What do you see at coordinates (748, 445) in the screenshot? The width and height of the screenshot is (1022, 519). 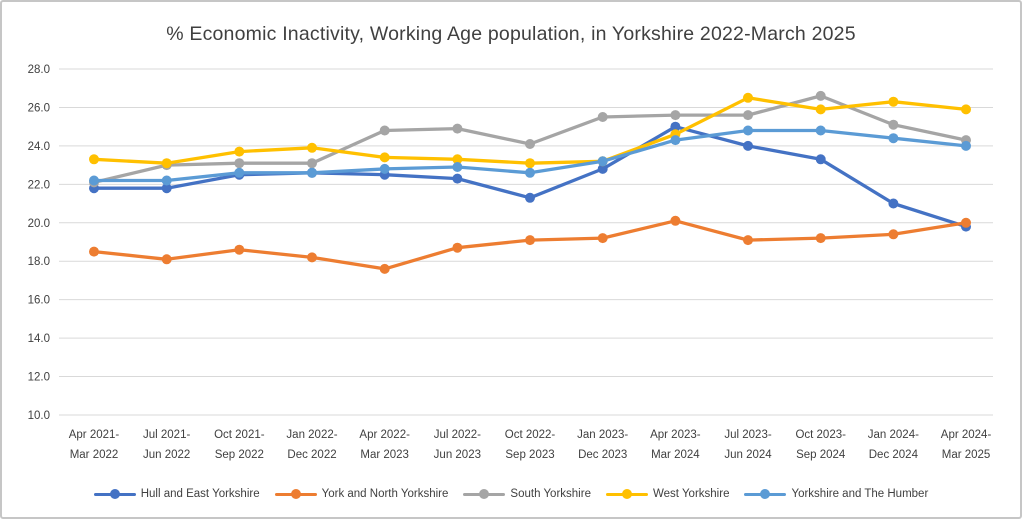 I see `x-tick-label: Jul 2023-Jun 2024` at bounding box center [748, 445].